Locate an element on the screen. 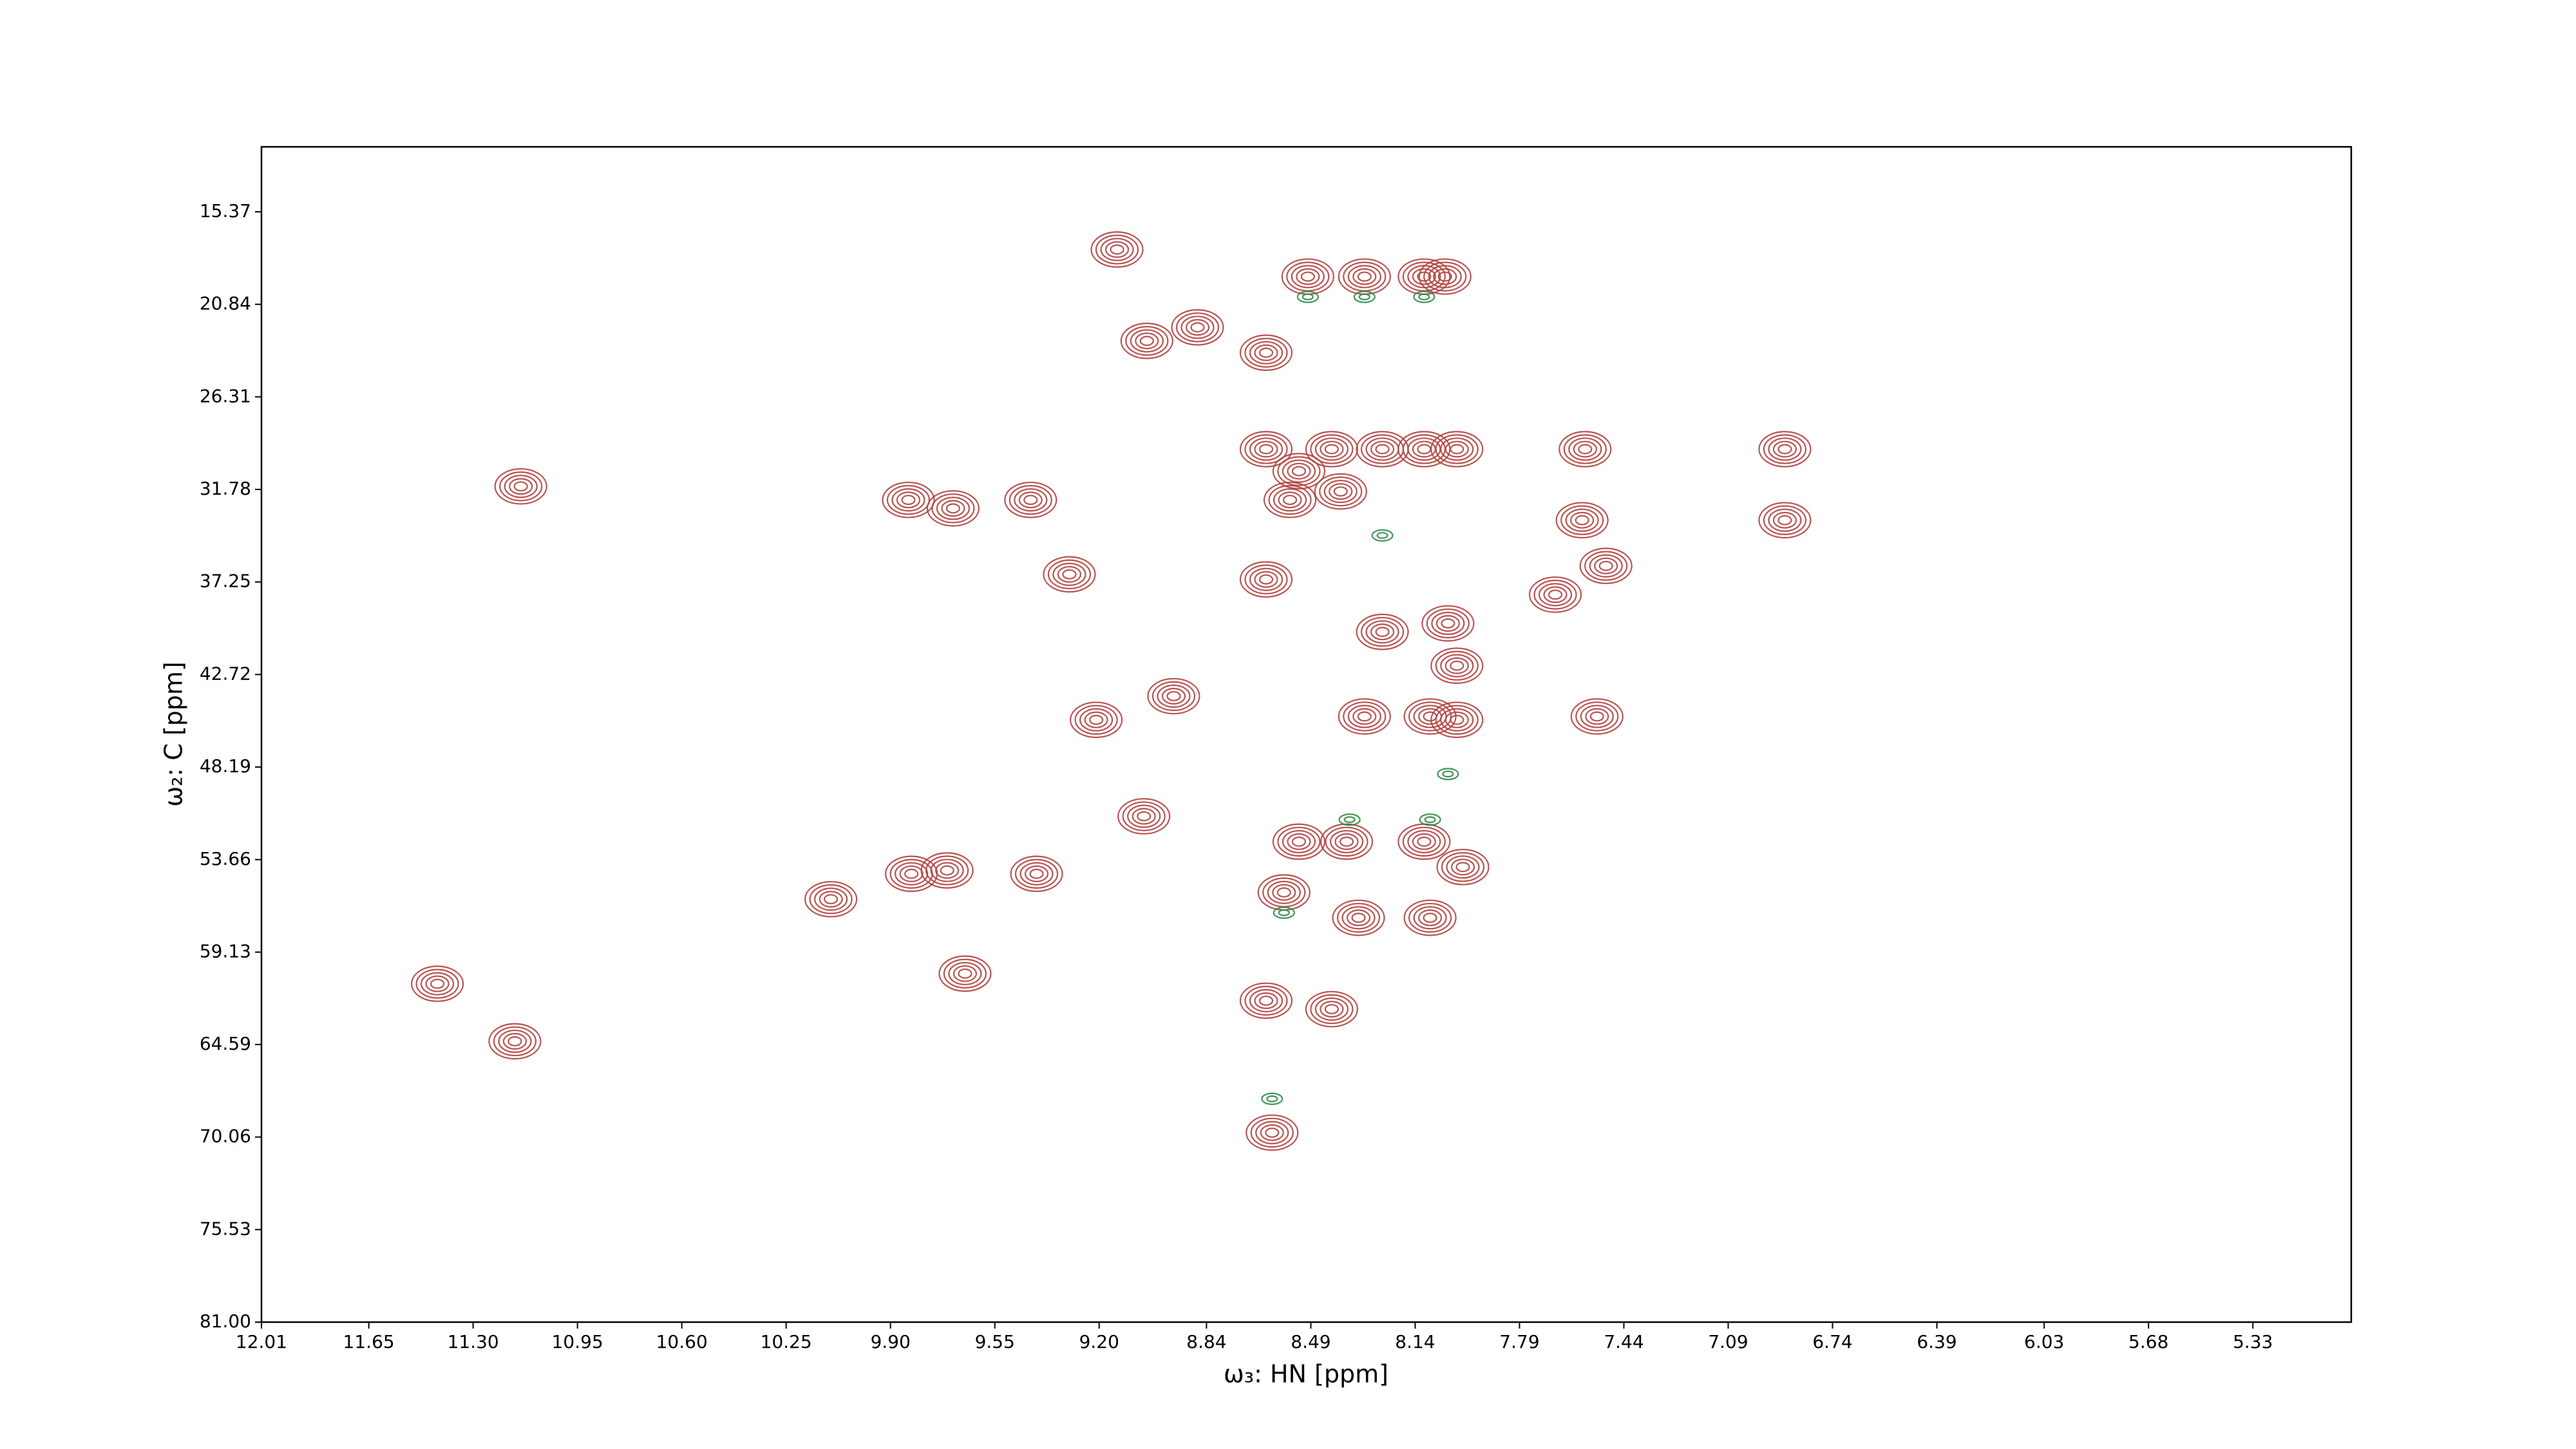  y-tick-label: 81.00 is located at coordinates (225, 1321).